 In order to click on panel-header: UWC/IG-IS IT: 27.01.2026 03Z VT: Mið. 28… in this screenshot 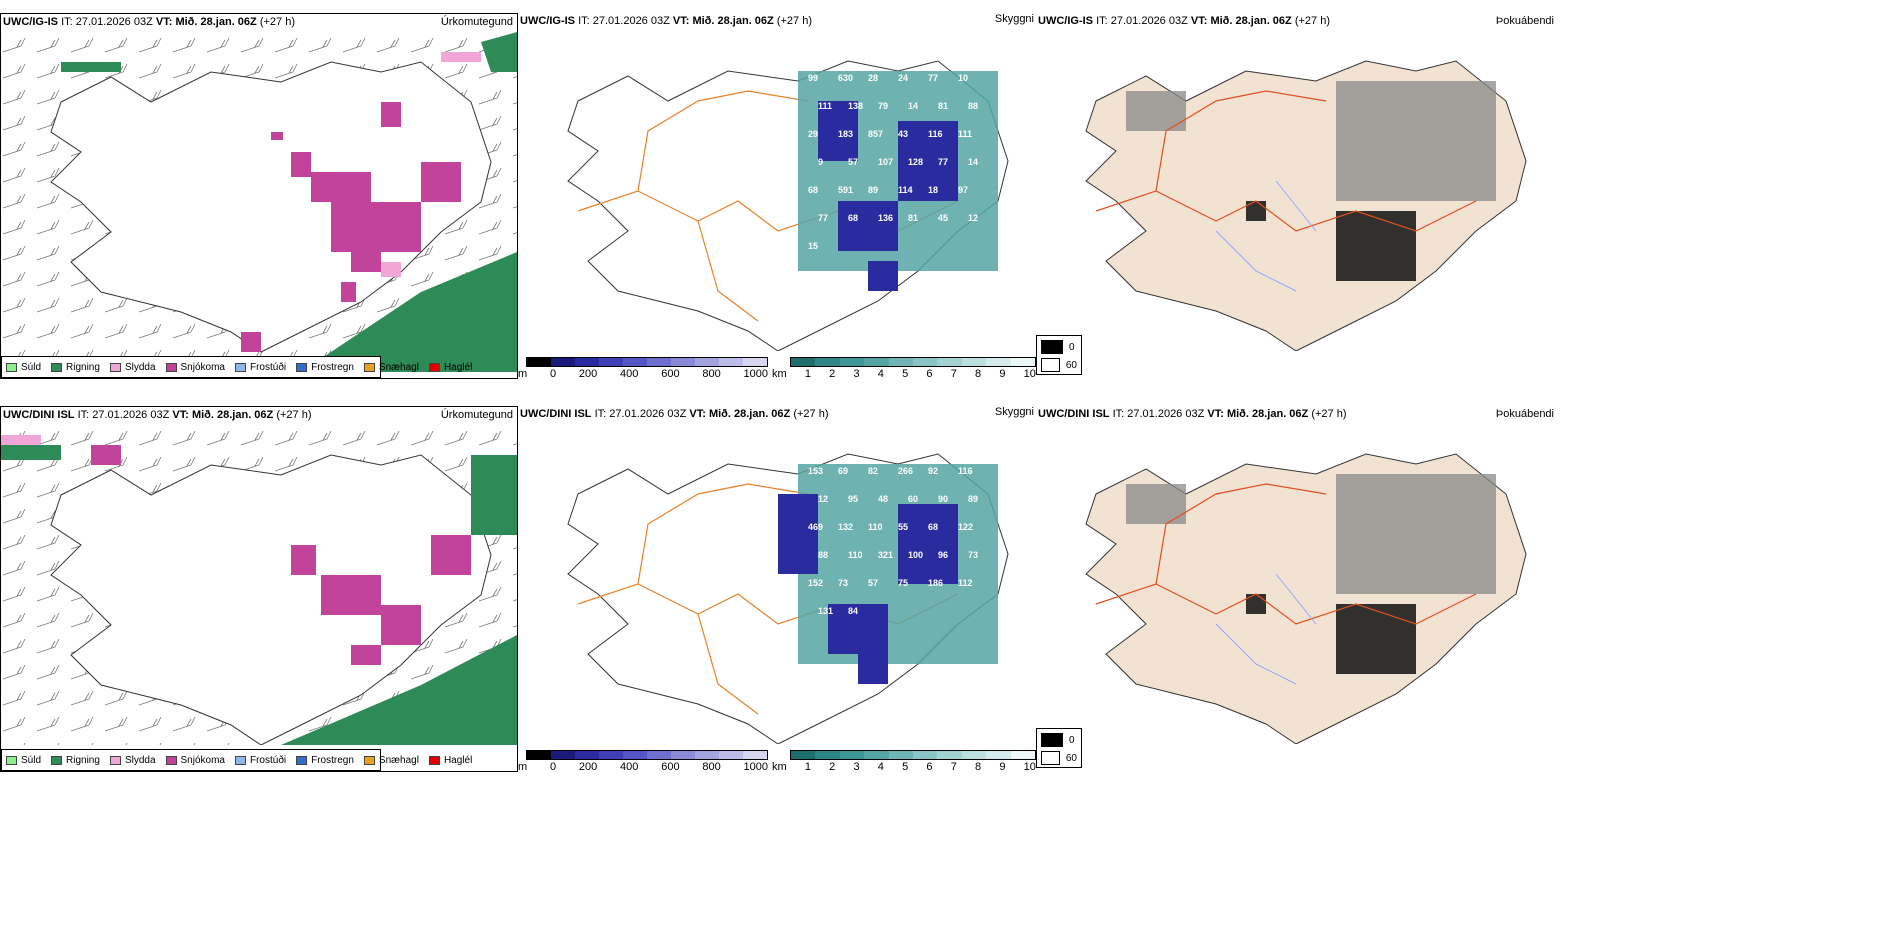, I will do `click(149, 22)`.